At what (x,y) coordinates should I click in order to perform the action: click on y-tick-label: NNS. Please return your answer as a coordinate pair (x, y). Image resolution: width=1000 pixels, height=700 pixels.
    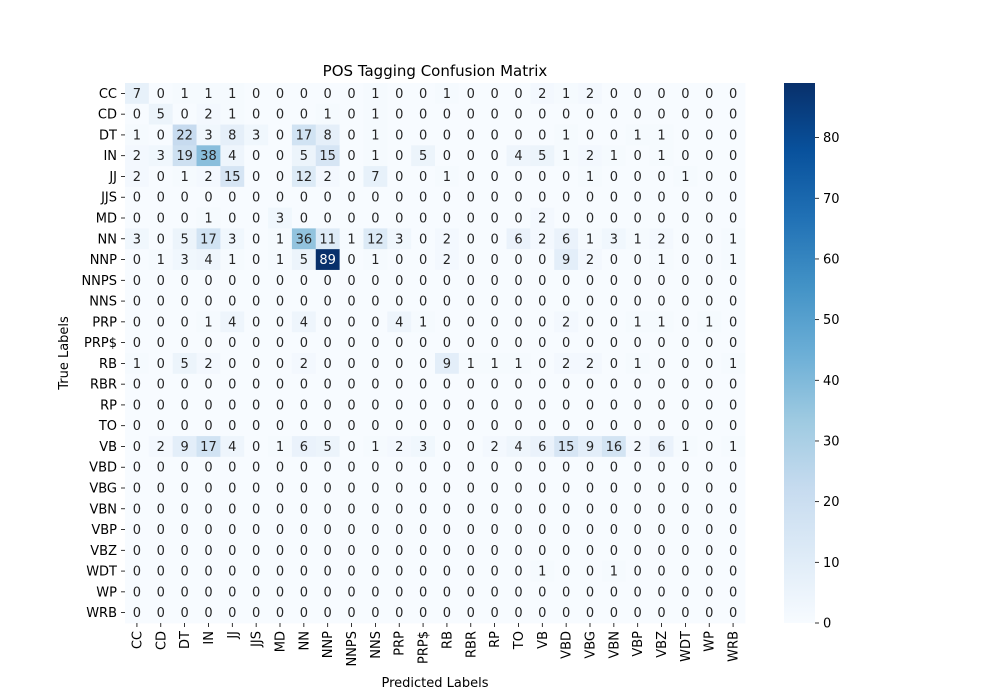
    Looking at the image, I should click on (103, 302).